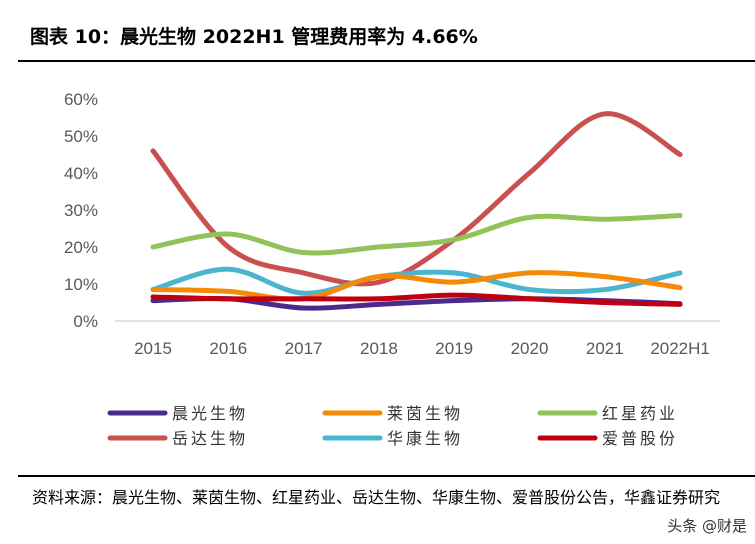 The image size is (755, 544). Describe the element at coordinates (85, 321) in the screenshot. I see `y-tick-label: 0%` at that location.